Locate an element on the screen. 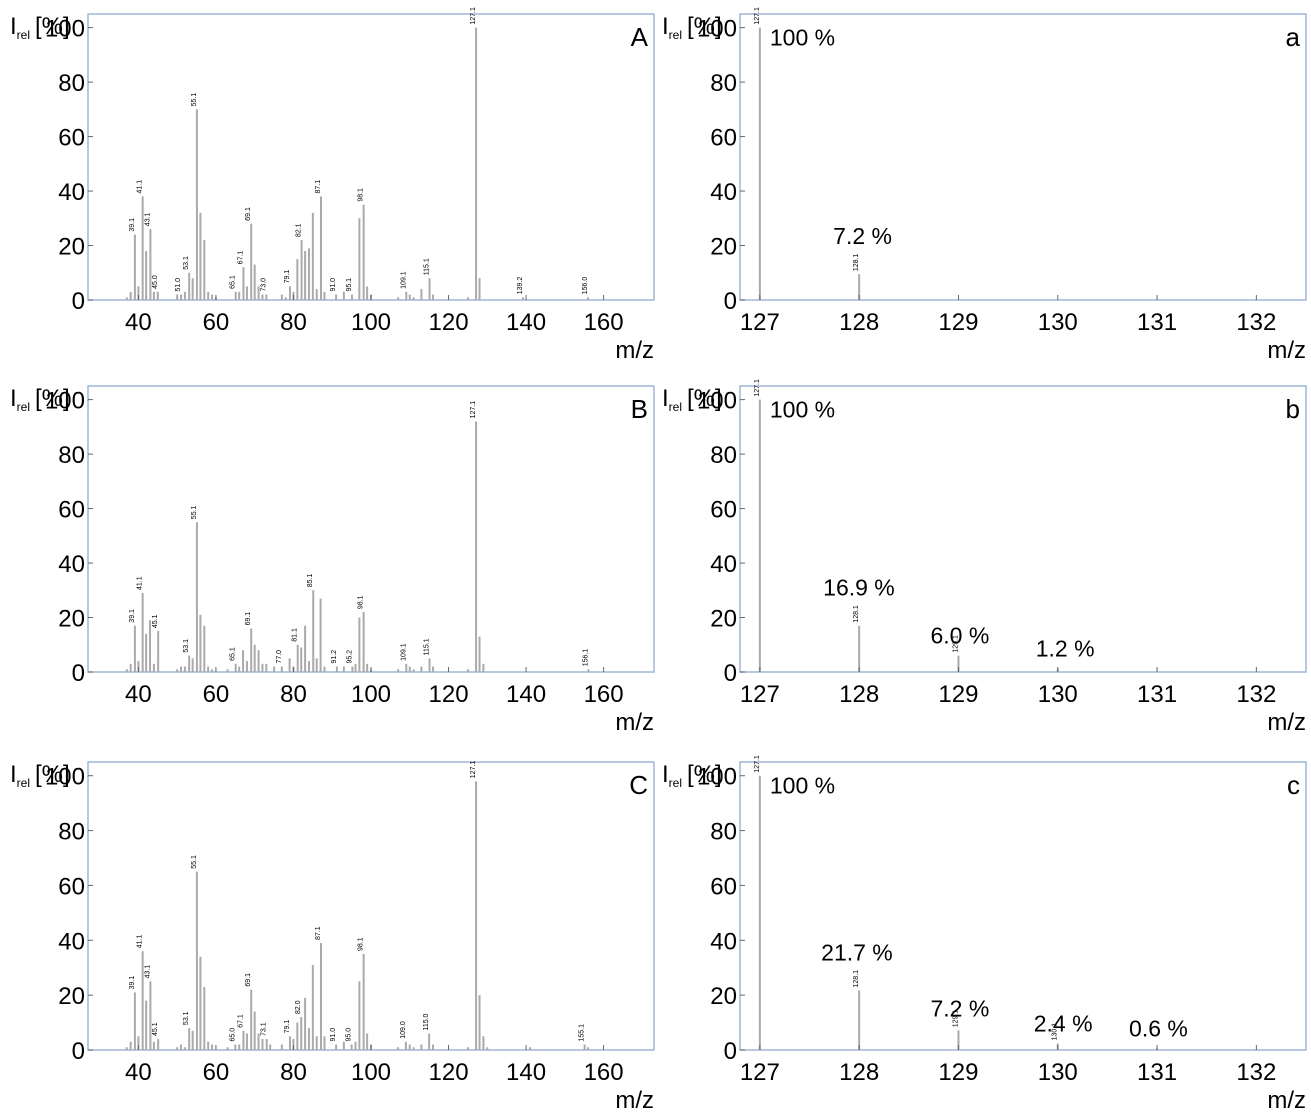 This screenshot has height=1114, width=1311. panel-letter: a is located at coordinates (1293, 37).